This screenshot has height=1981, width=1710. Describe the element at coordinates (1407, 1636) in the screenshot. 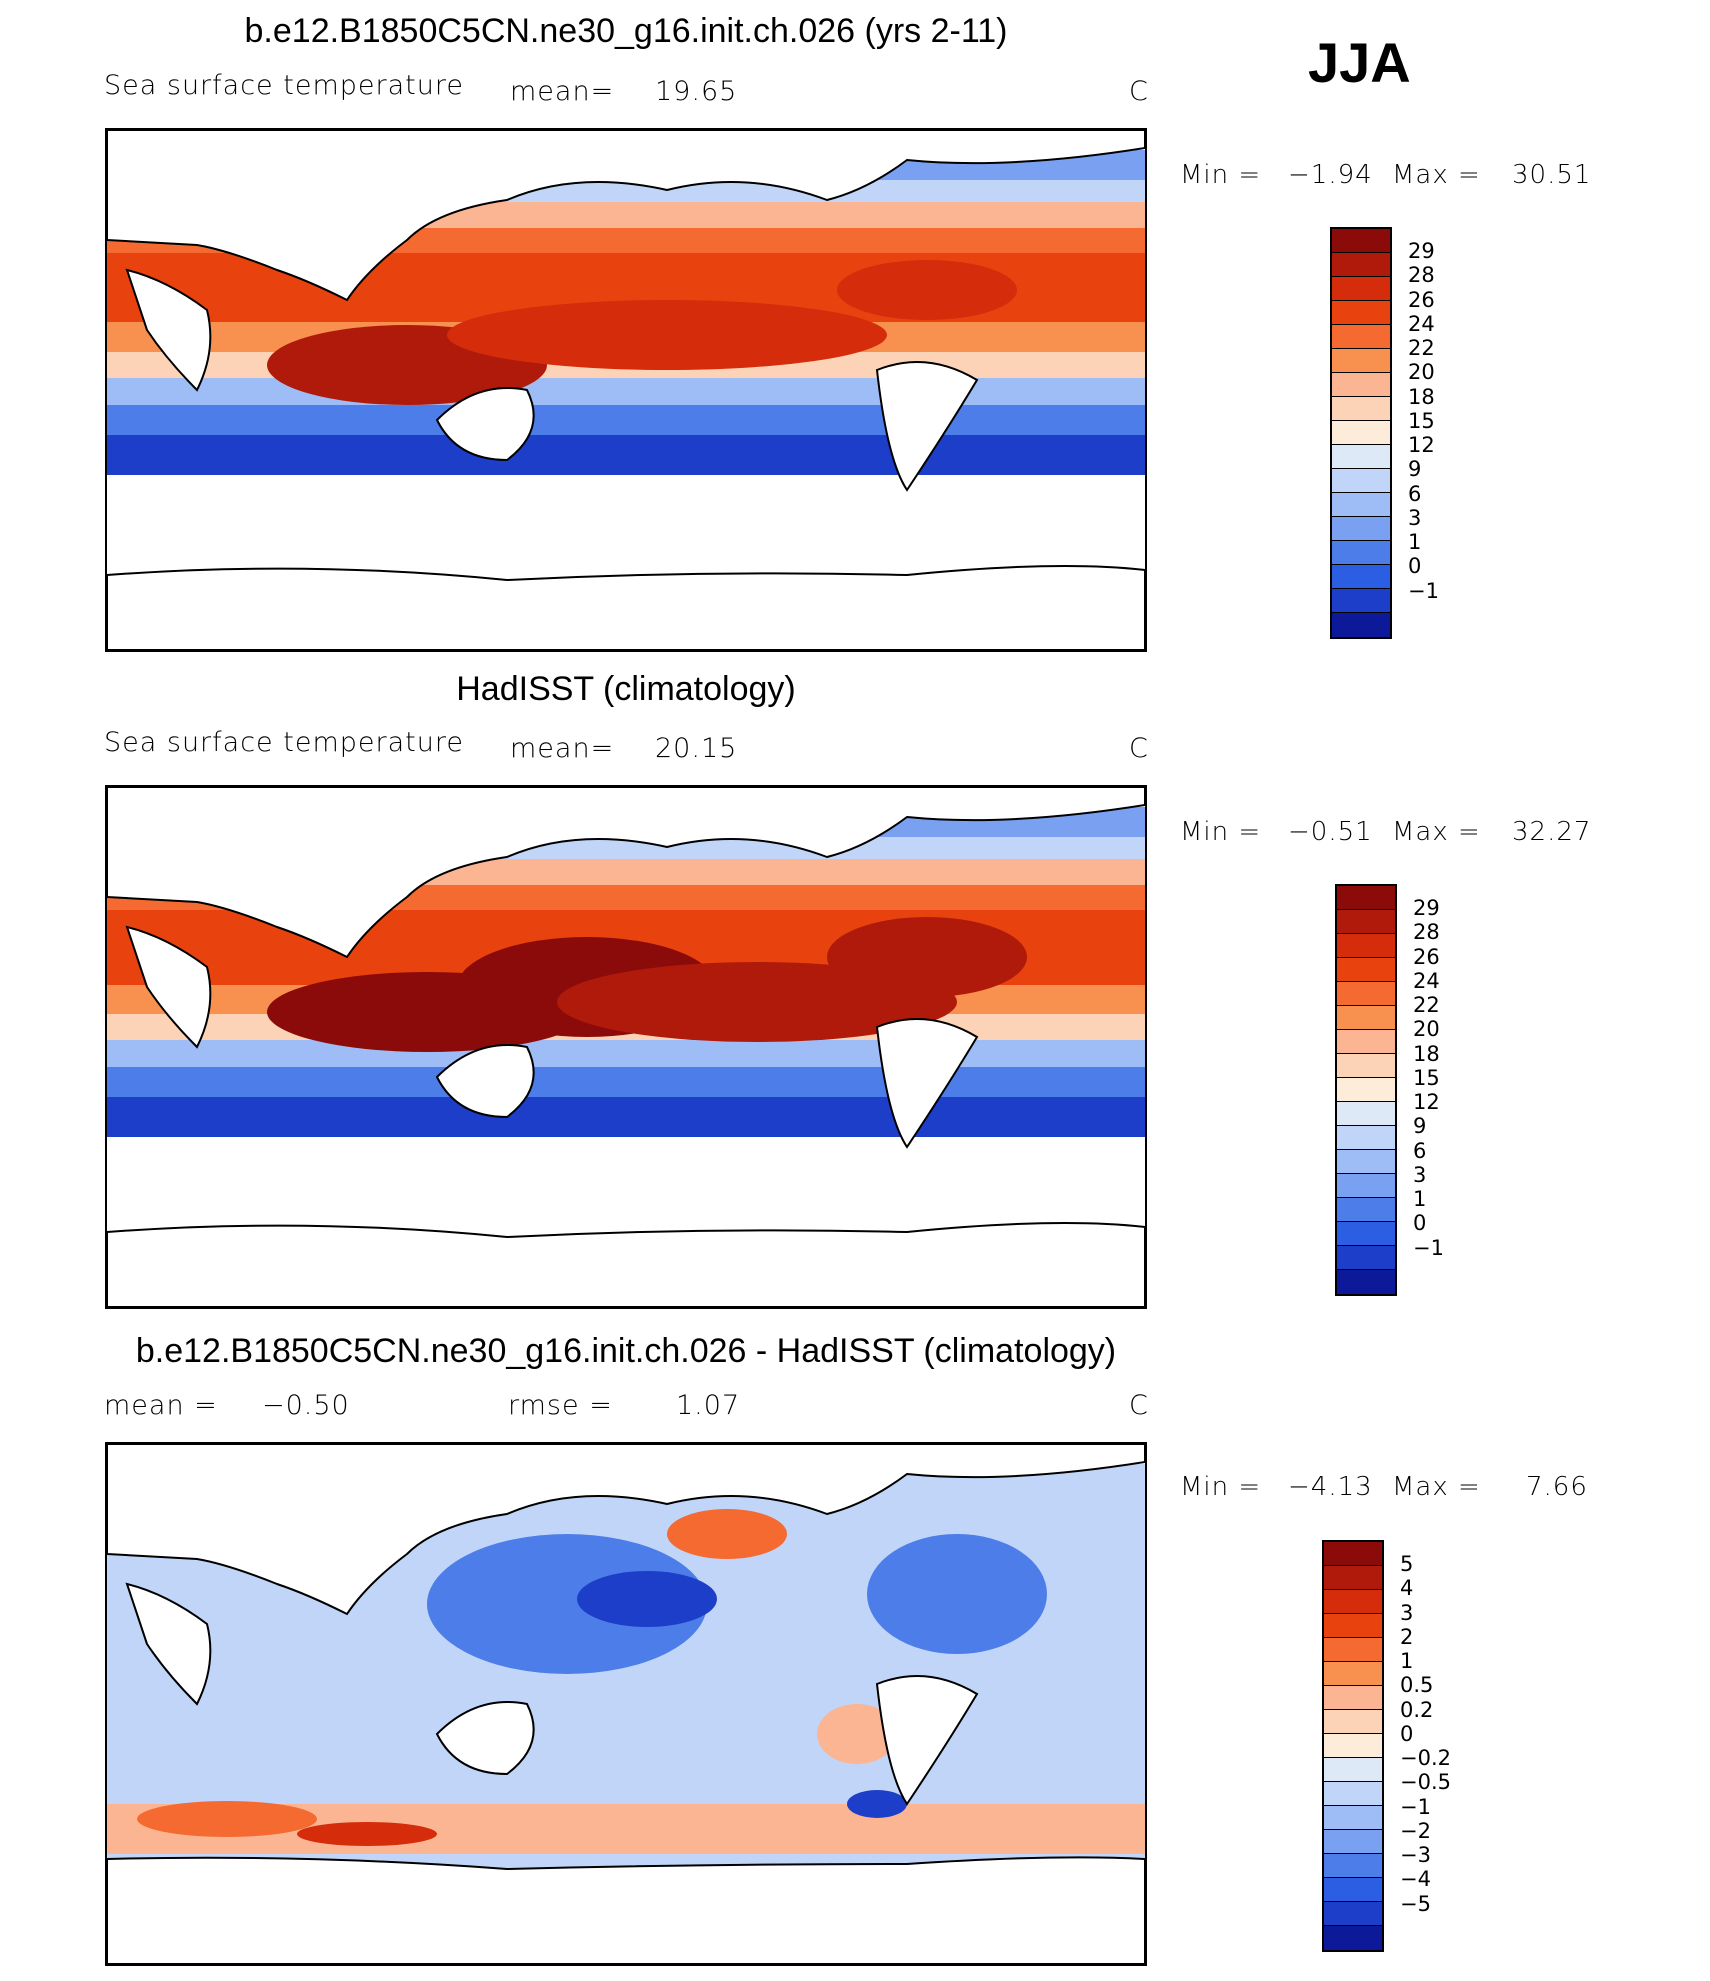

I see `colorbar-tick-label: 2` at that location.